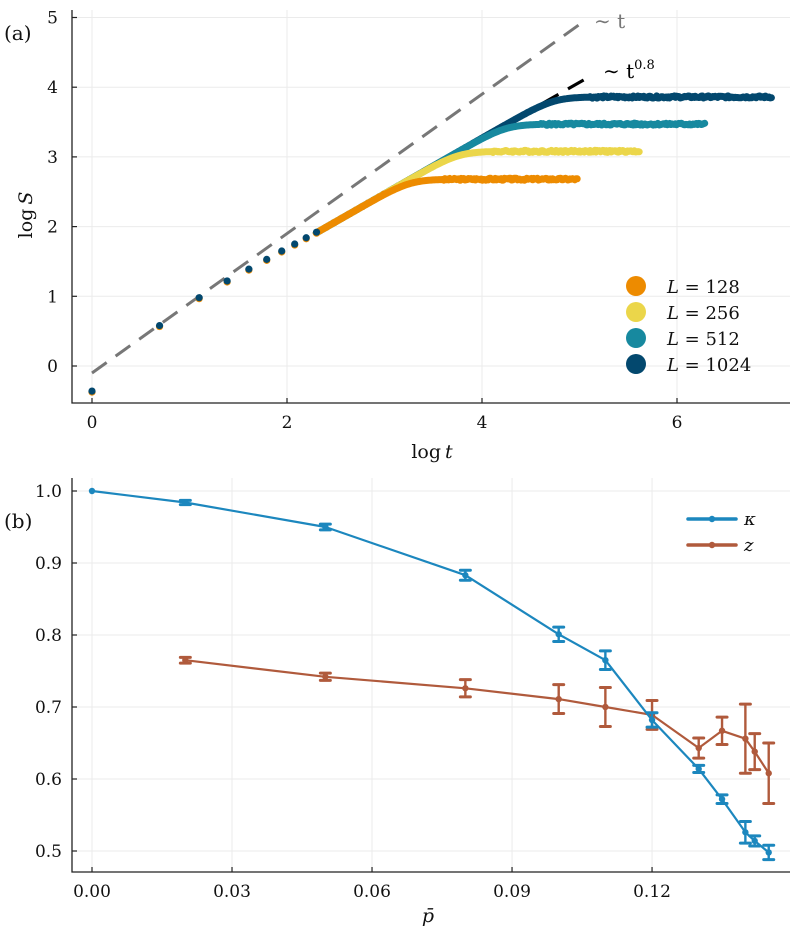 The image size is (797, 938). What do you see at coordinates (609, 21) in the screenshot?
I see `reference-label-t: ∼ t` at bounding box center [609, 21].